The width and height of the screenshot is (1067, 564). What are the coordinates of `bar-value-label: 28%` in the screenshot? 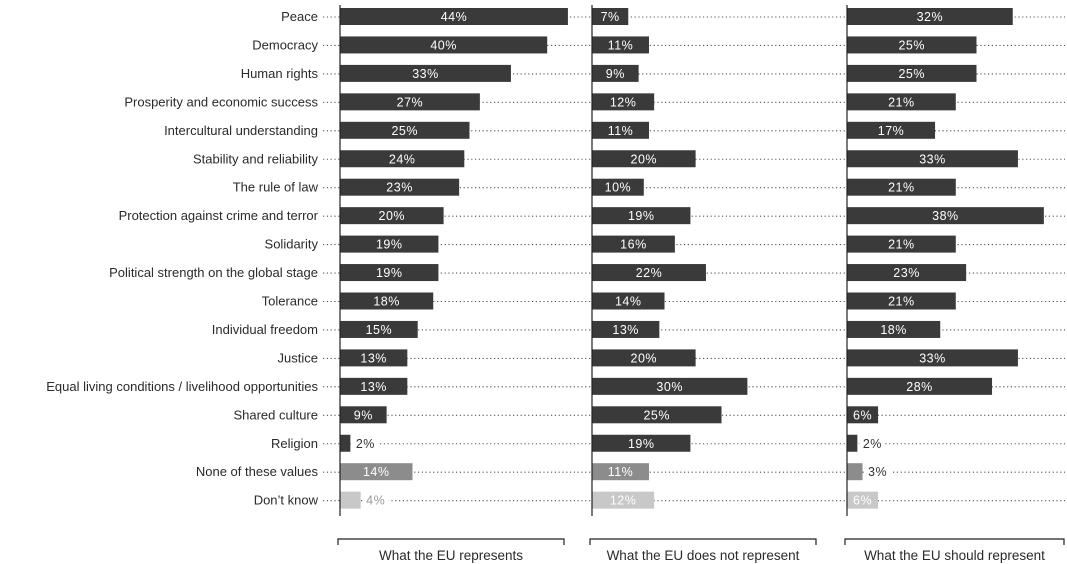 It's located at (919, 387).